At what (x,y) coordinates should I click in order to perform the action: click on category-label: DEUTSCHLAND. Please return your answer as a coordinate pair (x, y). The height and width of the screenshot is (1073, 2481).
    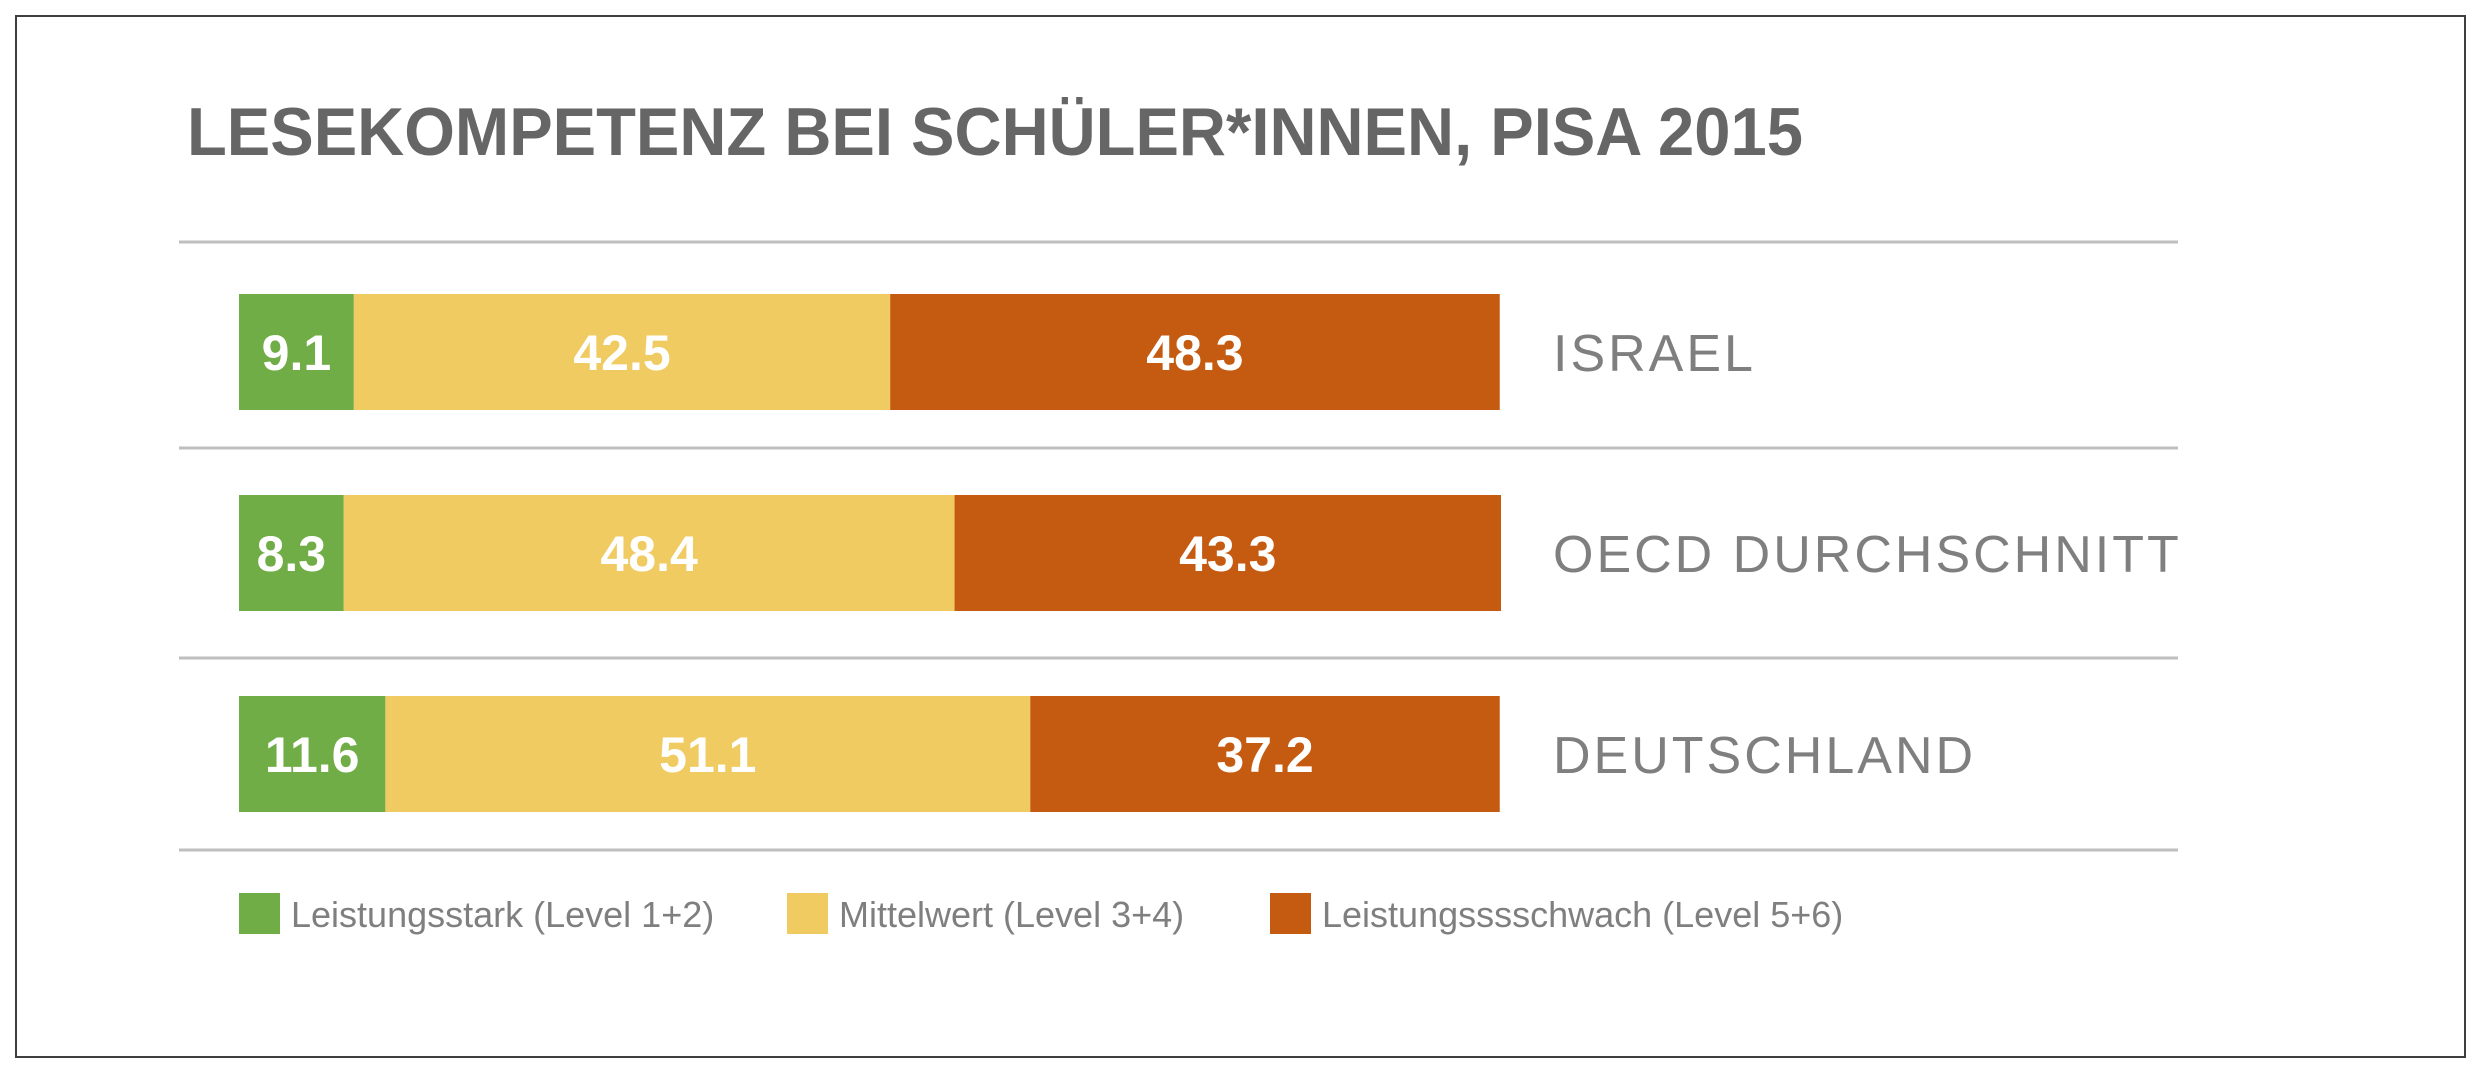
    Looking at the image, I should click on (1764, 756).